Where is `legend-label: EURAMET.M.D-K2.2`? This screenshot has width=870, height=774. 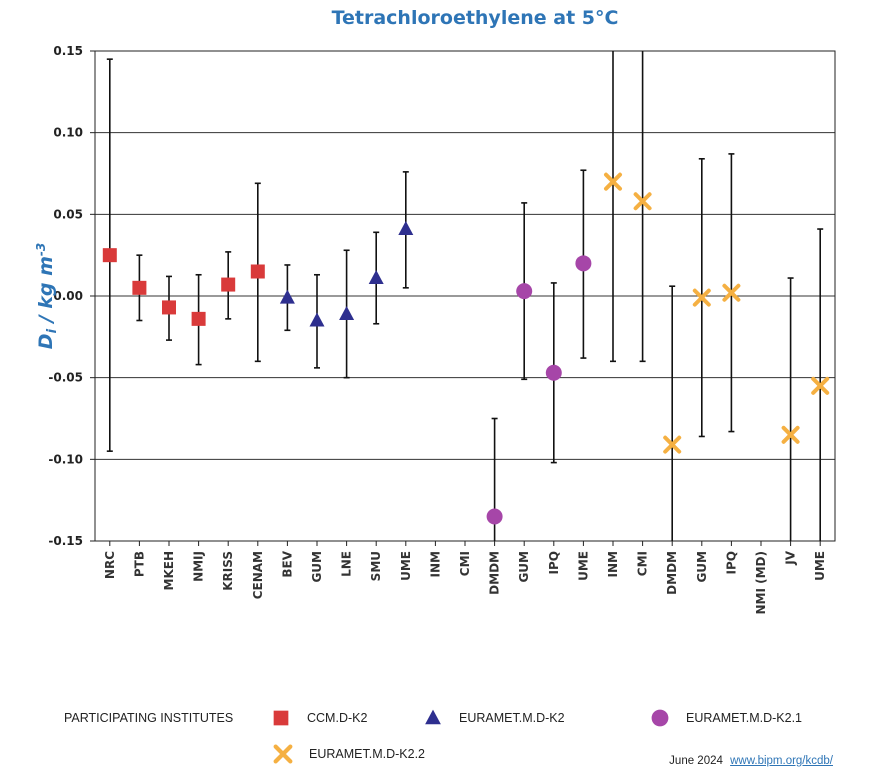 legend-label: EURAMET.M.D-K2.2 is located at coordinates (367, 754).